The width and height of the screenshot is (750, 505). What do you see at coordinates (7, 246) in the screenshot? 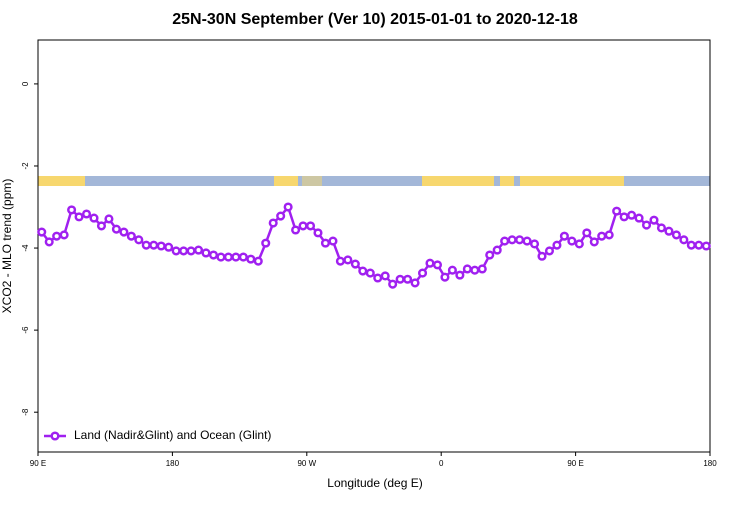
I see `y-axis-label: XCO2 - MLO trend (ppm)` at bounding box center [7, 246].